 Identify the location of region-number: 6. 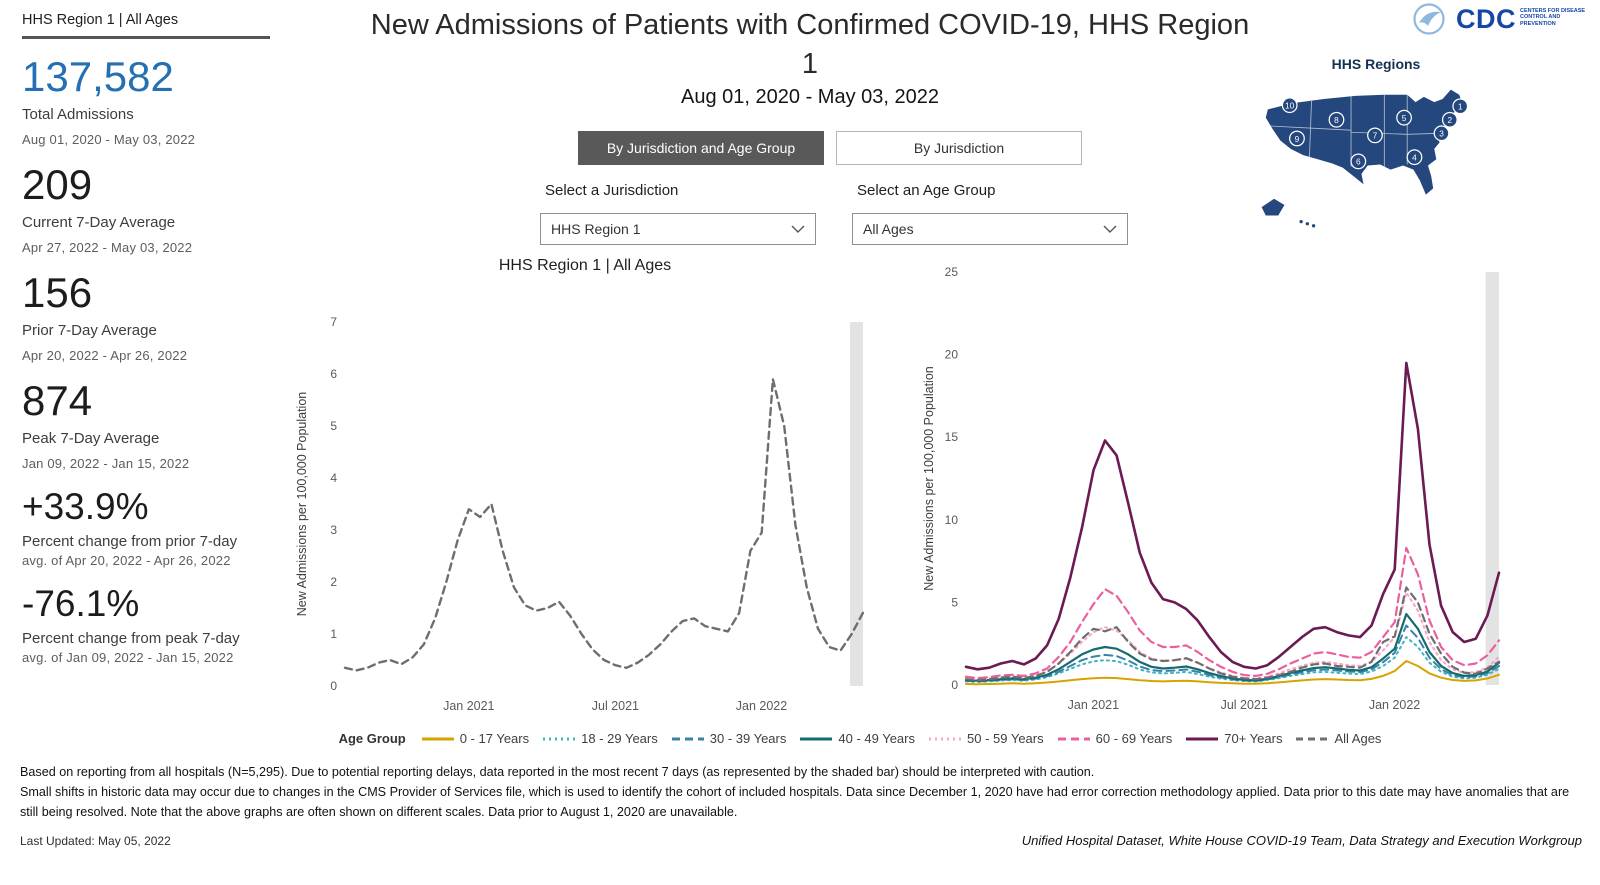
(1358, 162).